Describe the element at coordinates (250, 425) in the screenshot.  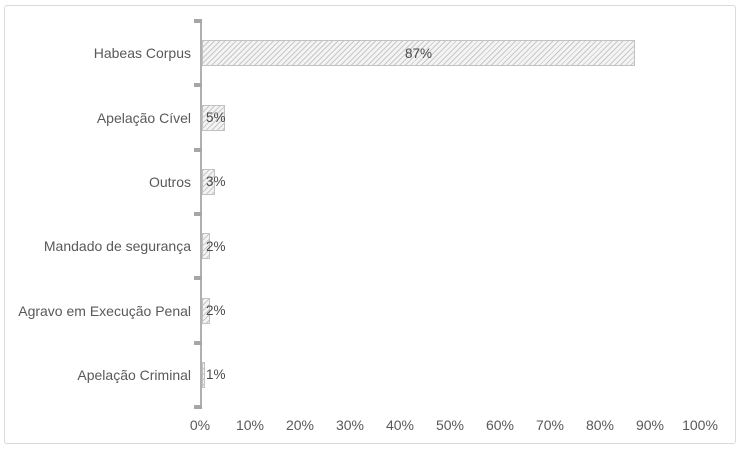
I see `x-axis-label-1: 10%` at that location.